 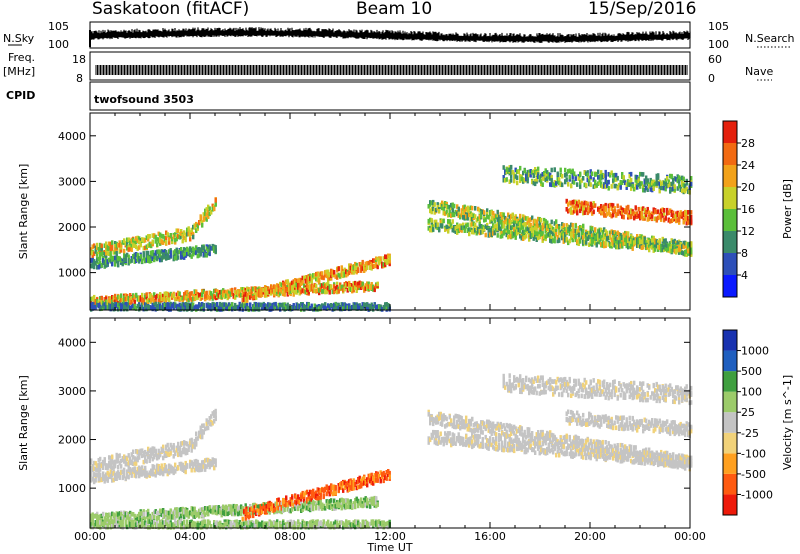 I want to click on x-tick-label: 04:00, so click(x=190, y=536).